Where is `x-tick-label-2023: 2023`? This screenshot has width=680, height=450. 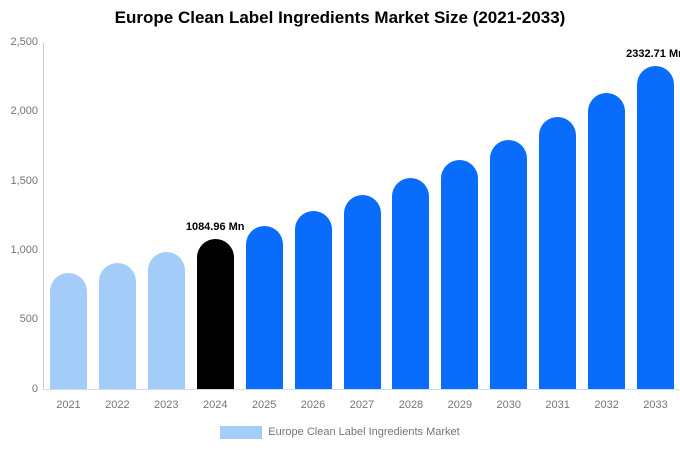 x-tick-label-2023: 2023 is located at coordinates (166, 405).